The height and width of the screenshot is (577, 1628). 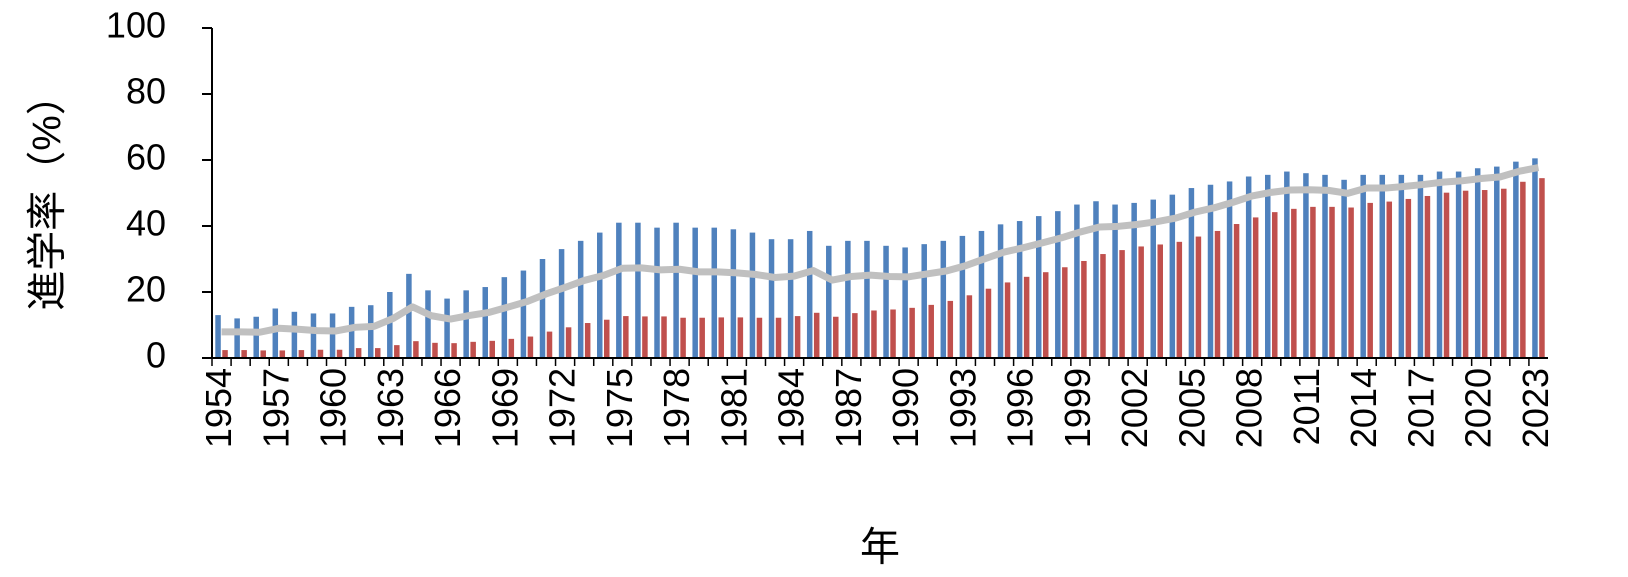 I want to click on x-tick-label: 1996, so click(x=1020, y=408).